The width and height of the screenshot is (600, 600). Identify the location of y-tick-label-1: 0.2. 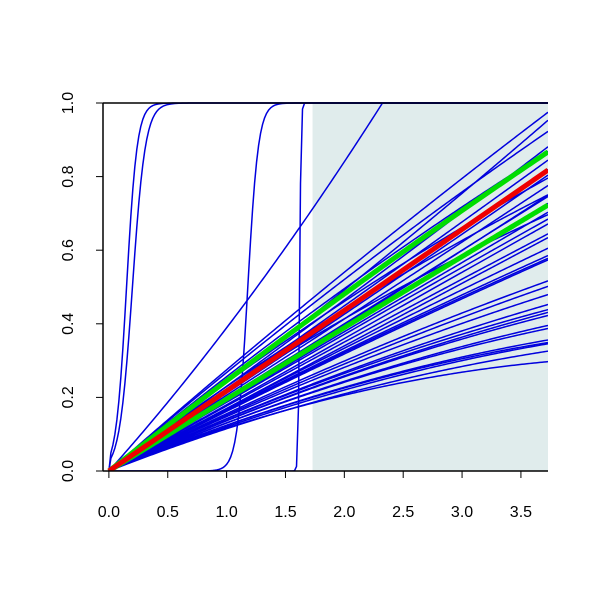
(68, 397).